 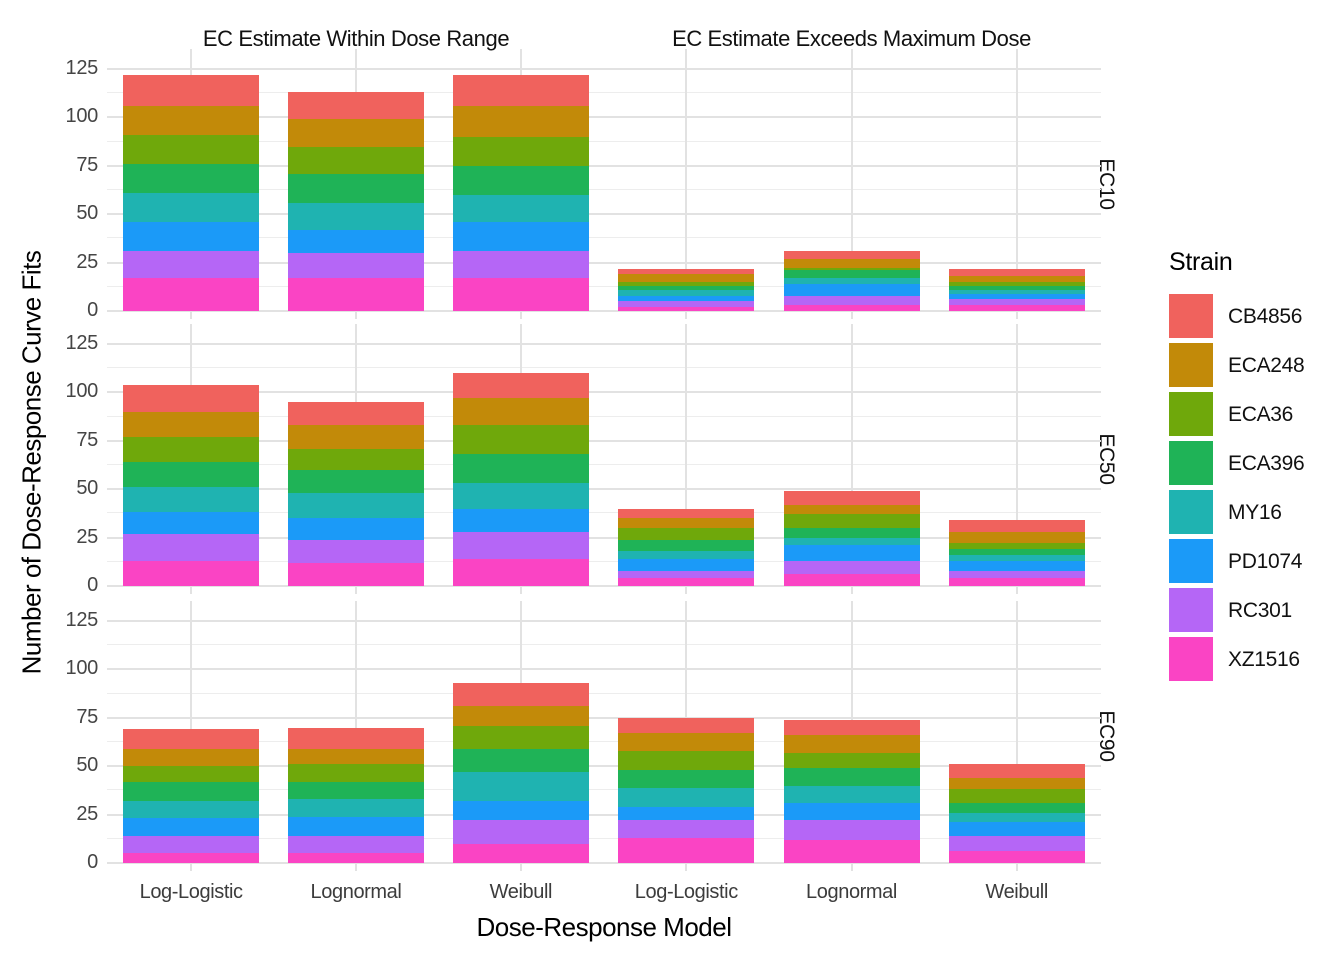 What do you see at coordinates (1191, 610) in the screenshot?
I see `legend-swatch-RC301` at bounding box center [1191, 610].